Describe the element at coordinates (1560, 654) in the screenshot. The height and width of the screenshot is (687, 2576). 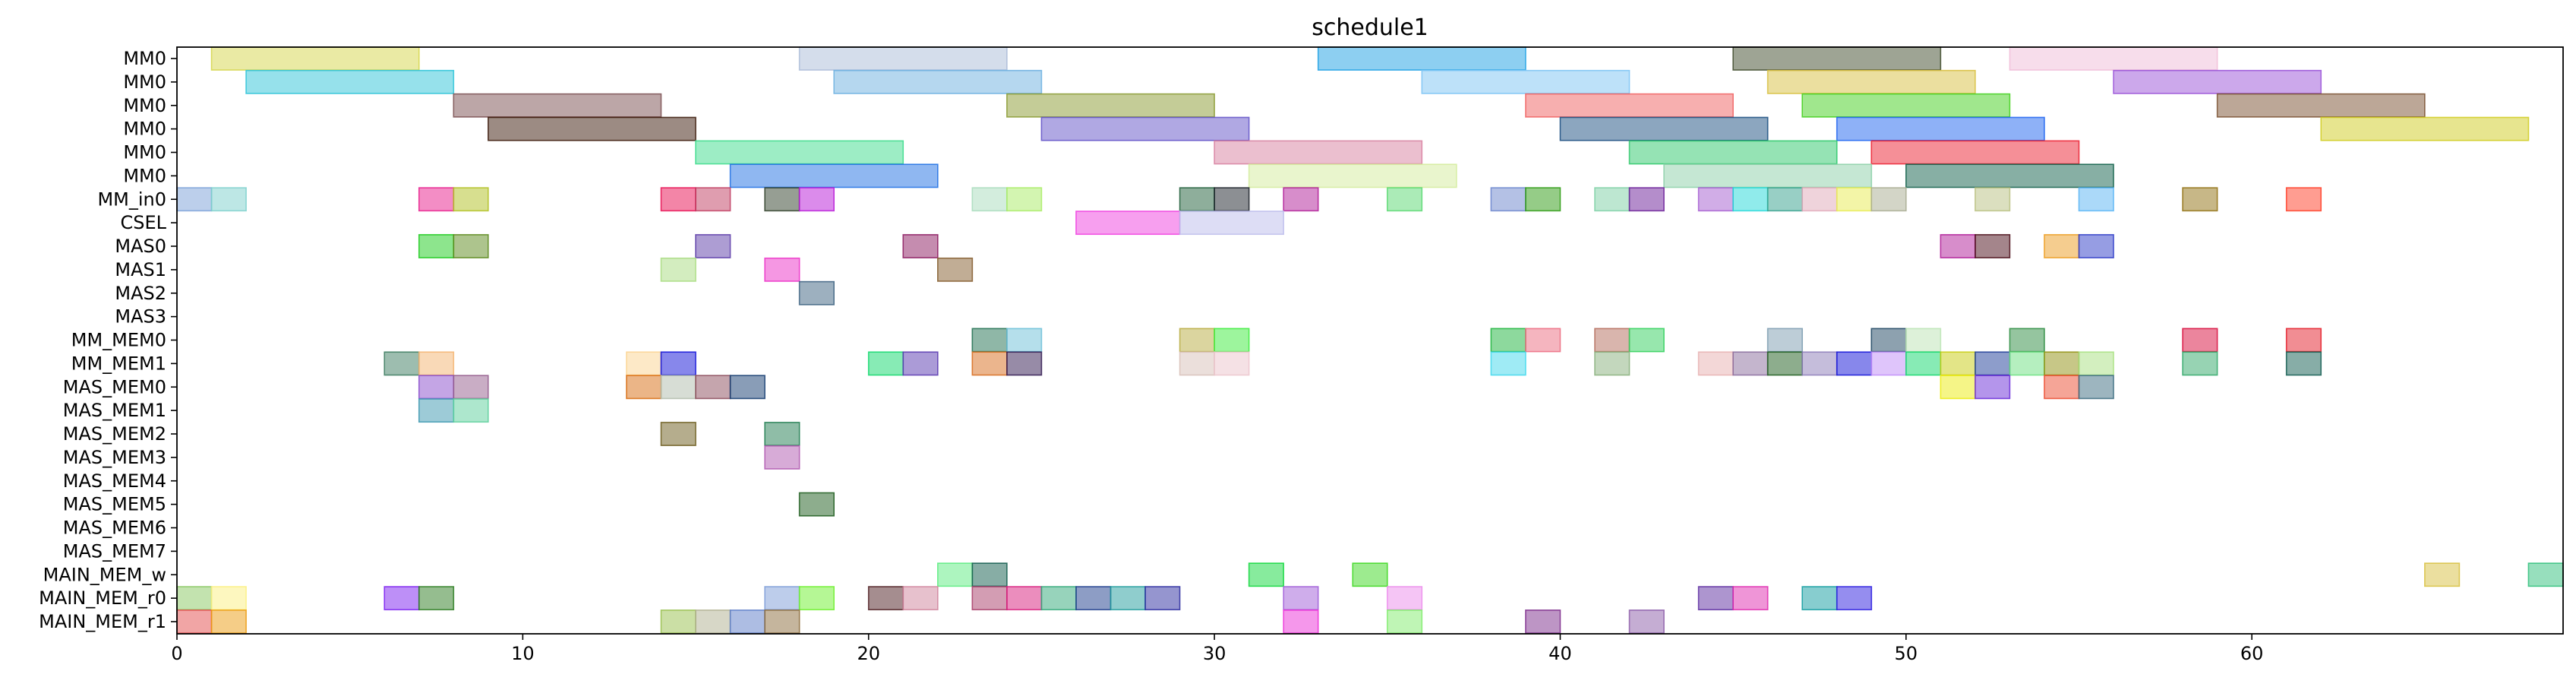
I see `x-tick-label: 40` at that location.